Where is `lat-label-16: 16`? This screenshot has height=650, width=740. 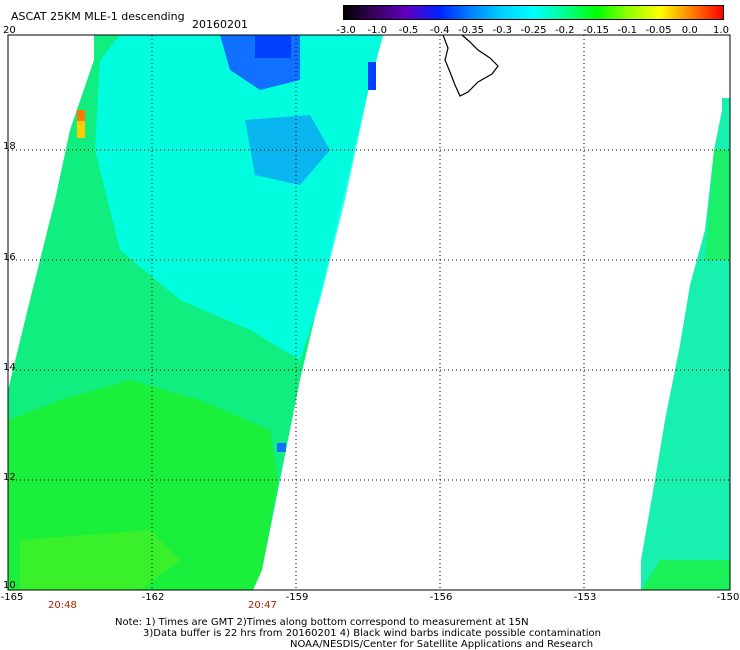 lat-label-16: 16 is located at coordinates (9, 257).